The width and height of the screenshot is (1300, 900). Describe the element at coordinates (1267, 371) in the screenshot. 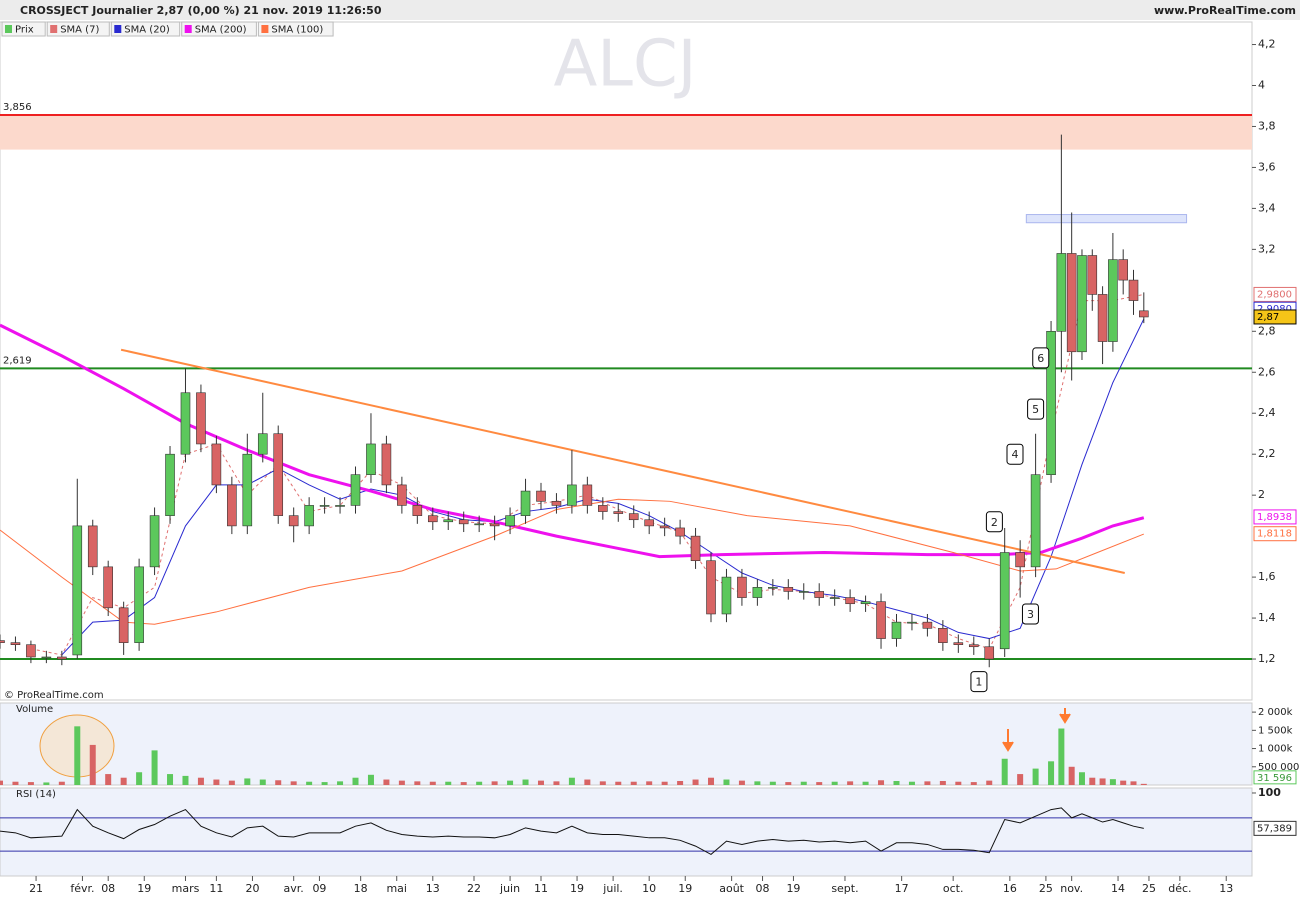

I see `y-tick-label: 2,6` at that location.